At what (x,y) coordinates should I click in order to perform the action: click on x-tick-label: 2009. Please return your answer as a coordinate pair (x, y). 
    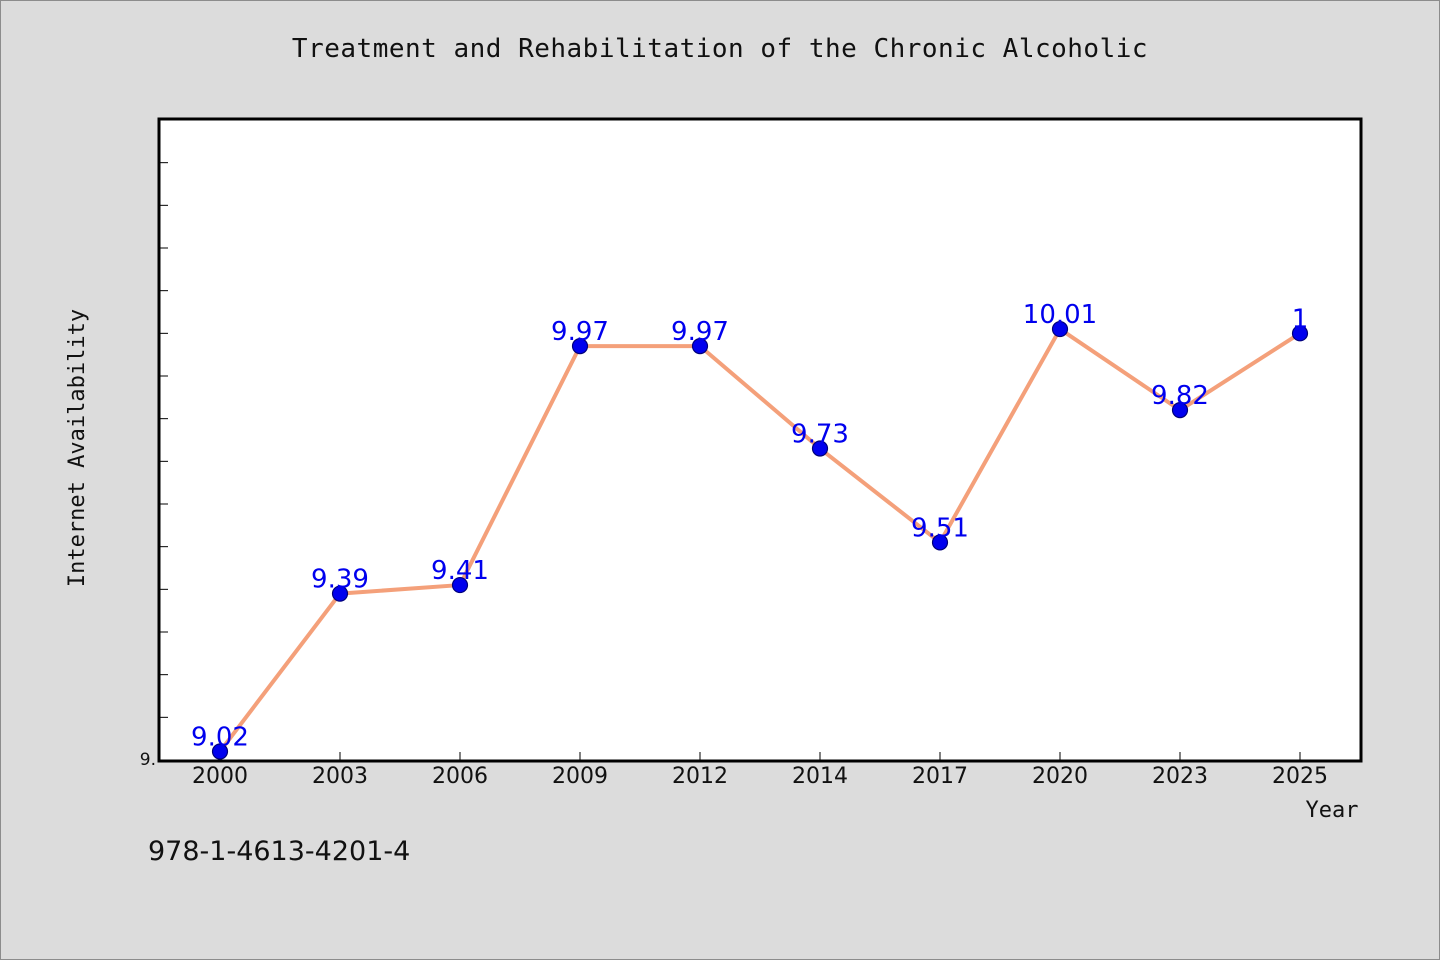
    Looking at the image, I should click on (580, 776).